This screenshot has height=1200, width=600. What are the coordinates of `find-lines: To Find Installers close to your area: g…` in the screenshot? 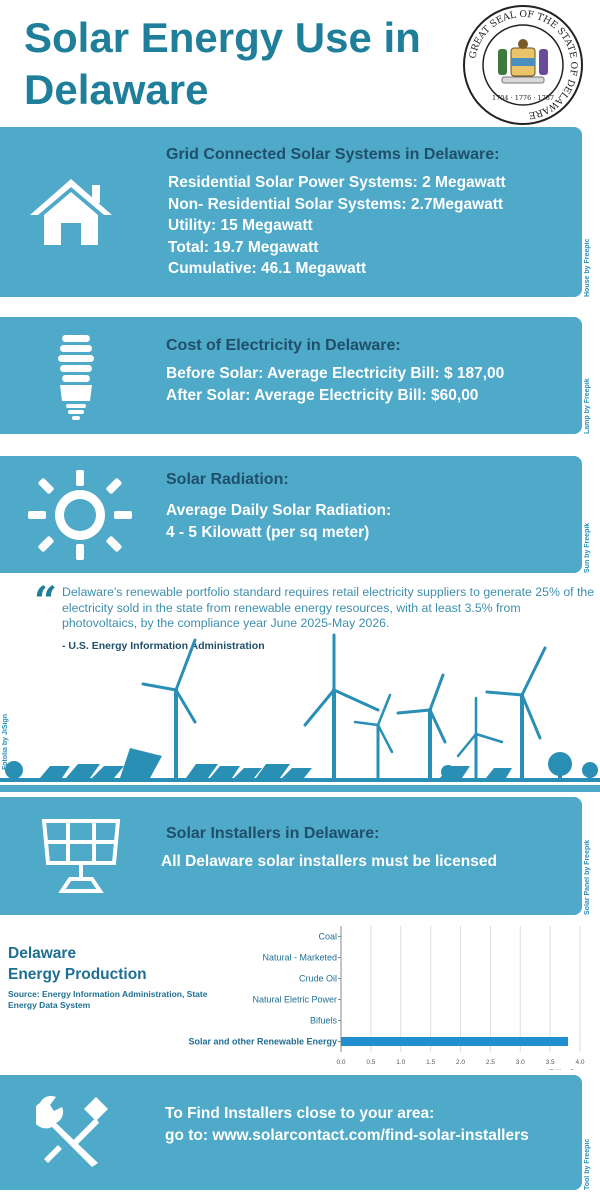 It's located at (347, 1125).